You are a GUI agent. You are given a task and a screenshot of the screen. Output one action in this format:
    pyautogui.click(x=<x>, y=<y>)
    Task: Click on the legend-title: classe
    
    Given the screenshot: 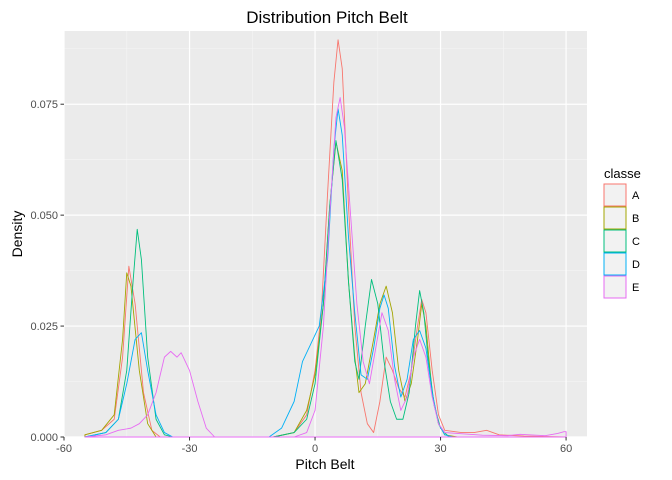 What is the action you would take?
    pyautogui.click(x=622, y=173)
    